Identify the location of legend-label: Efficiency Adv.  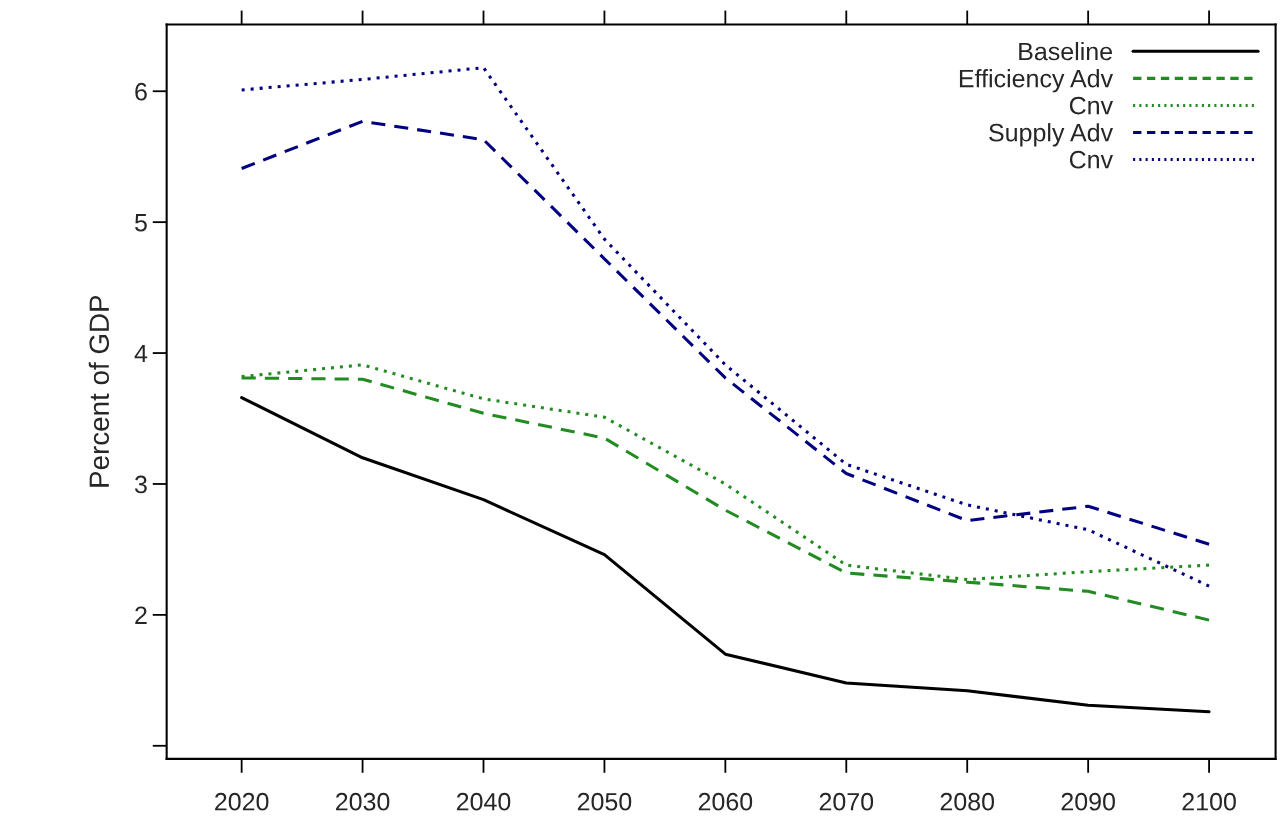
(1036, 81).